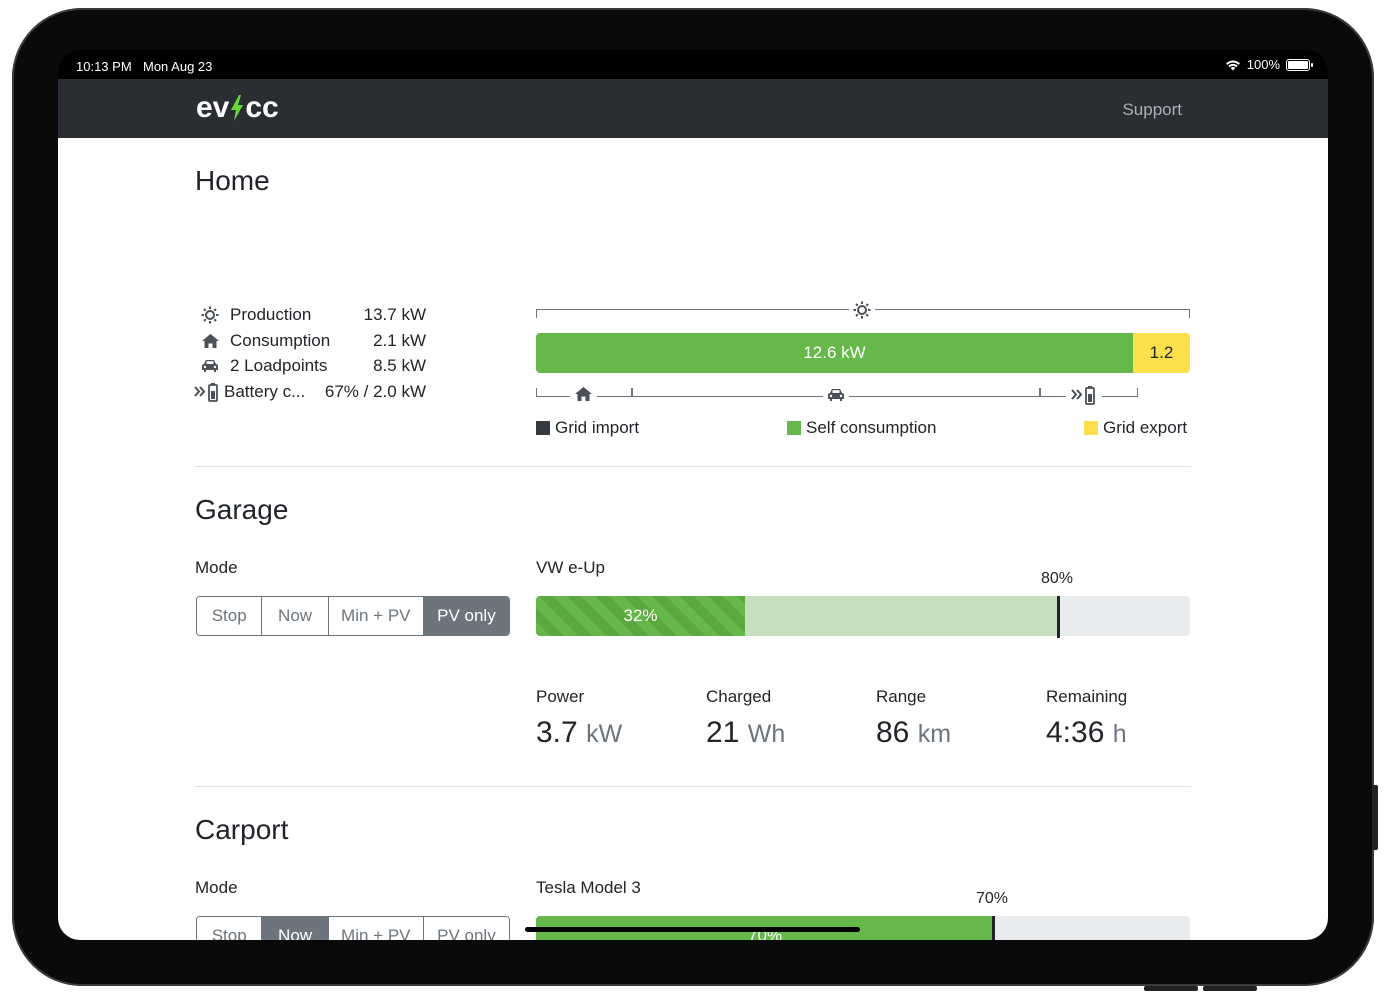 This screenshot has width=1386, height=1000. I want to click on grid-export-segment: 1.2, so click(1161, 353).